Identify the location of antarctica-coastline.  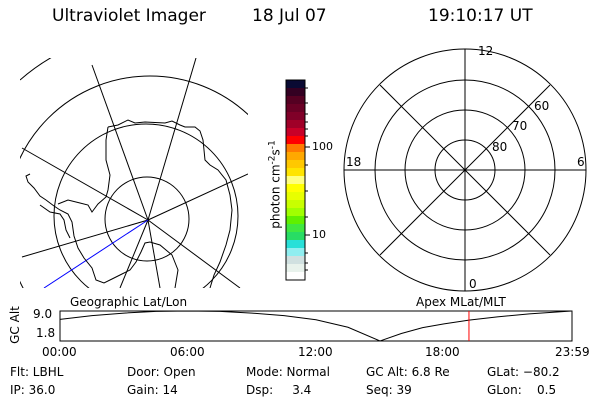
(129, 203).